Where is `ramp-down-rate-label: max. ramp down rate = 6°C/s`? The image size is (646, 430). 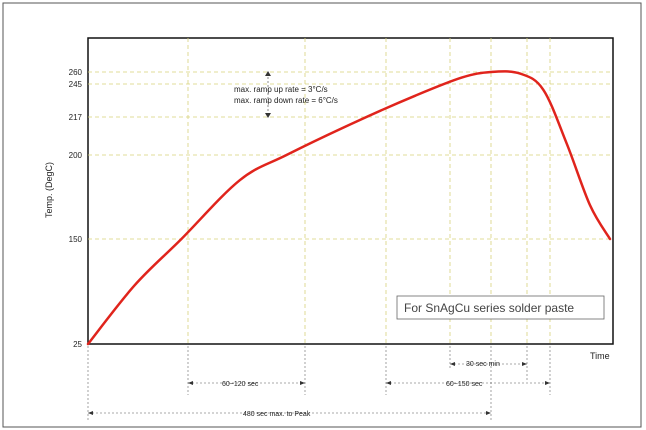
ramp-down-rate-label: max. ramp down rate = 6°C/s is located at coordinates (286, 100).